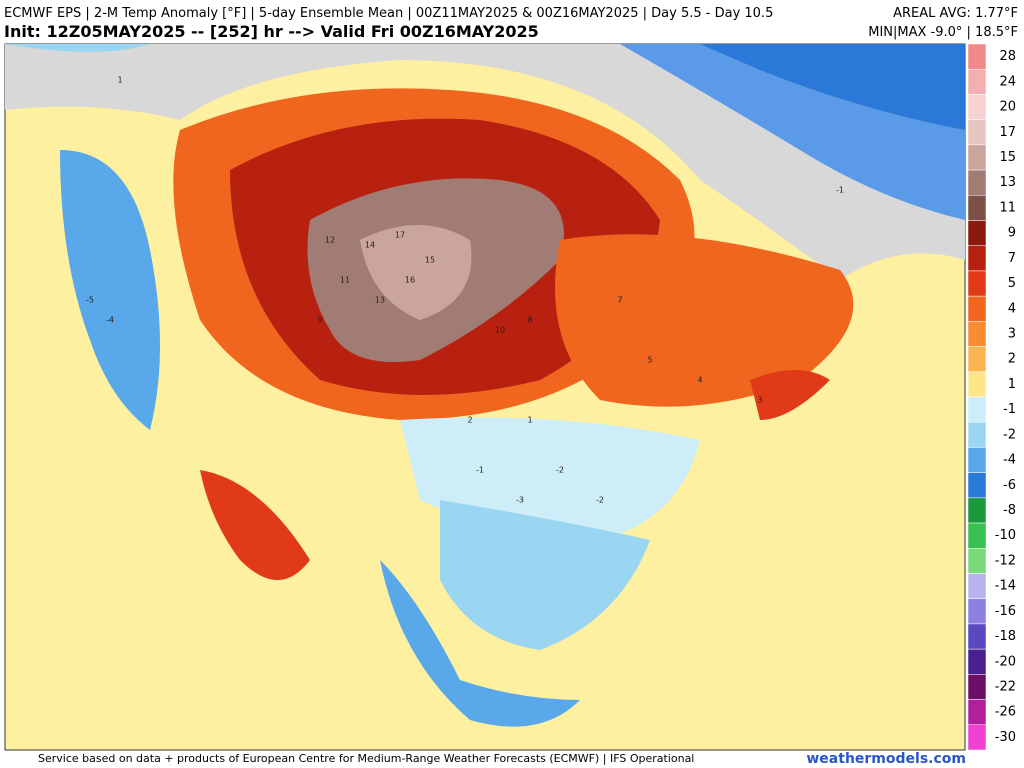 Image resolution: width=1024 pixels, height=768 pixels. What do you see at coordinates (619, 300) in the screenshot?
I see `map-label: 7` at bounding box center [619, 300].